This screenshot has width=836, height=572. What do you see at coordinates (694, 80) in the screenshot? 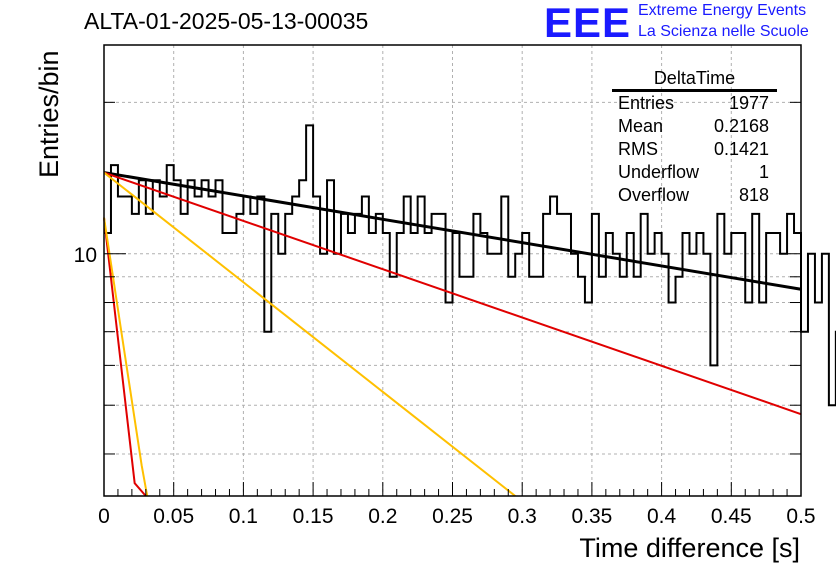
I see `stats-title: DeltaTime` at bounding box center [694, 80].